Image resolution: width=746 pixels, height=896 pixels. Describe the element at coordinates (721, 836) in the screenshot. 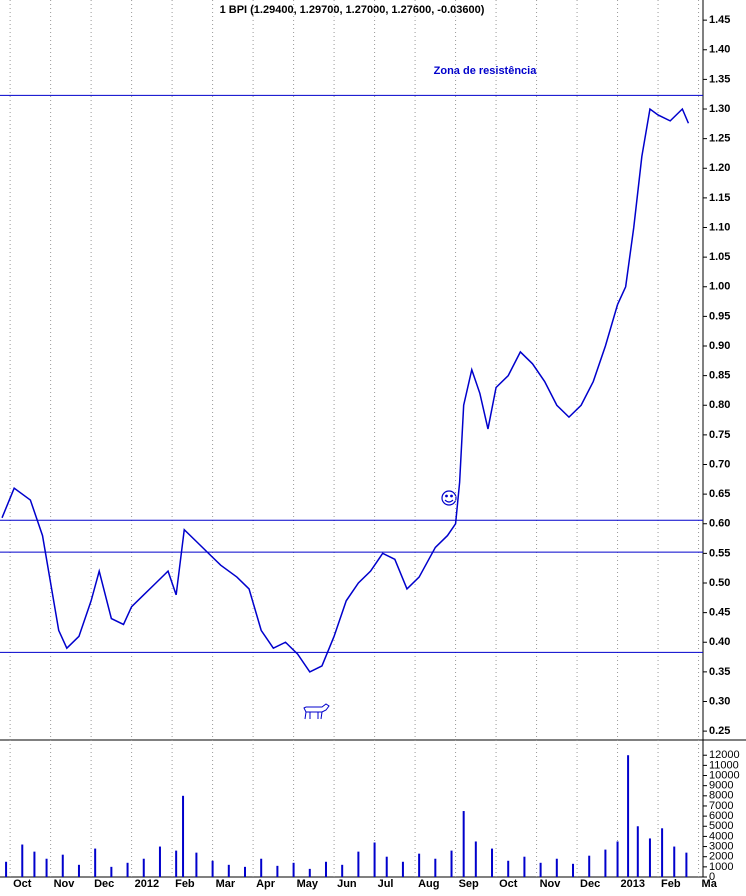

I see `y-tick-label: 4000` at that location.